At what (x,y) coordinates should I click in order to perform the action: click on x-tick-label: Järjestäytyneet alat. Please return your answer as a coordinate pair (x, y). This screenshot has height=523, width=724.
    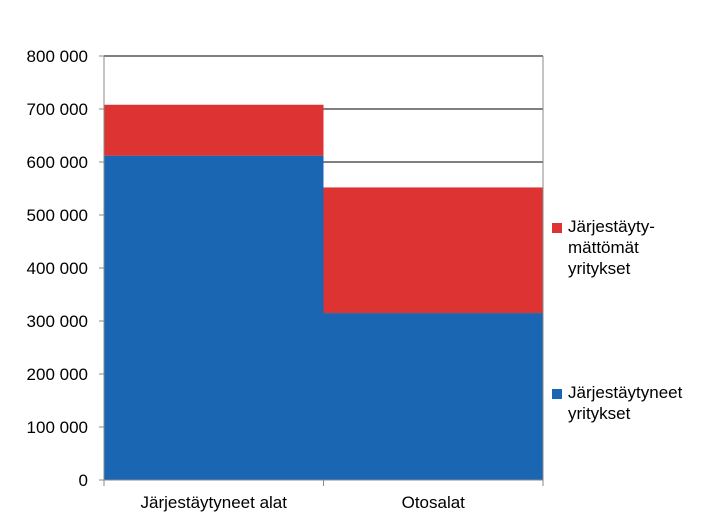
    Looking at the image, I should click on (214, 502).